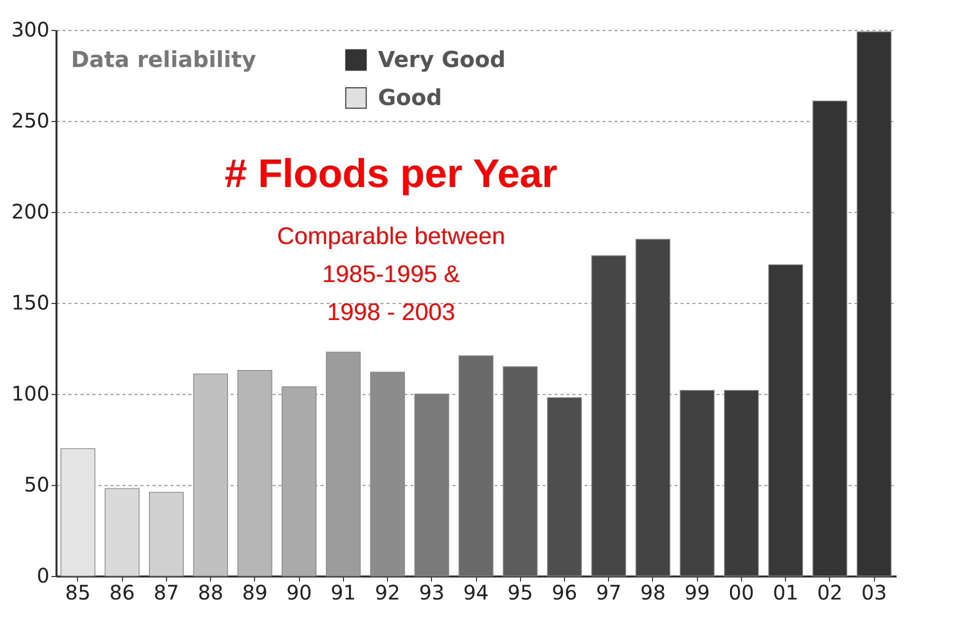 This screenshot has height=626, width=967. I want to click on x-tick-label: 90, so click(299, 592).